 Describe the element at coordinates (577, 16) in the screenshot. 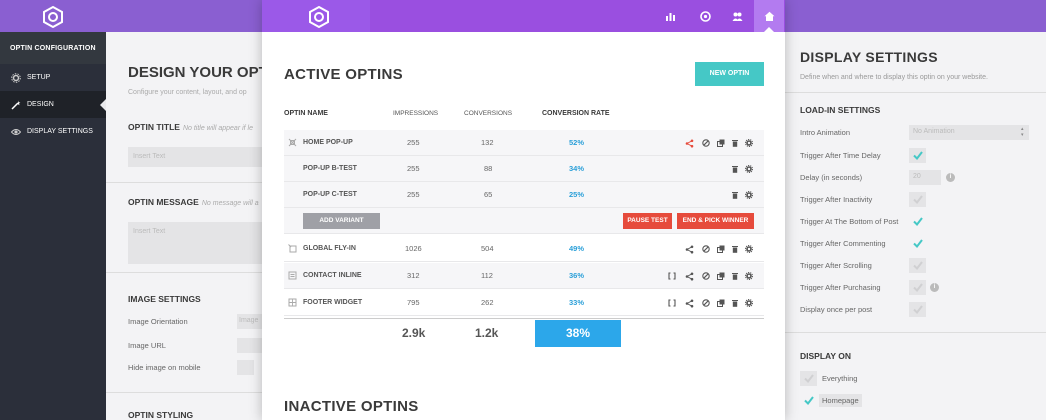

I see `modal-top-nav` at that location.